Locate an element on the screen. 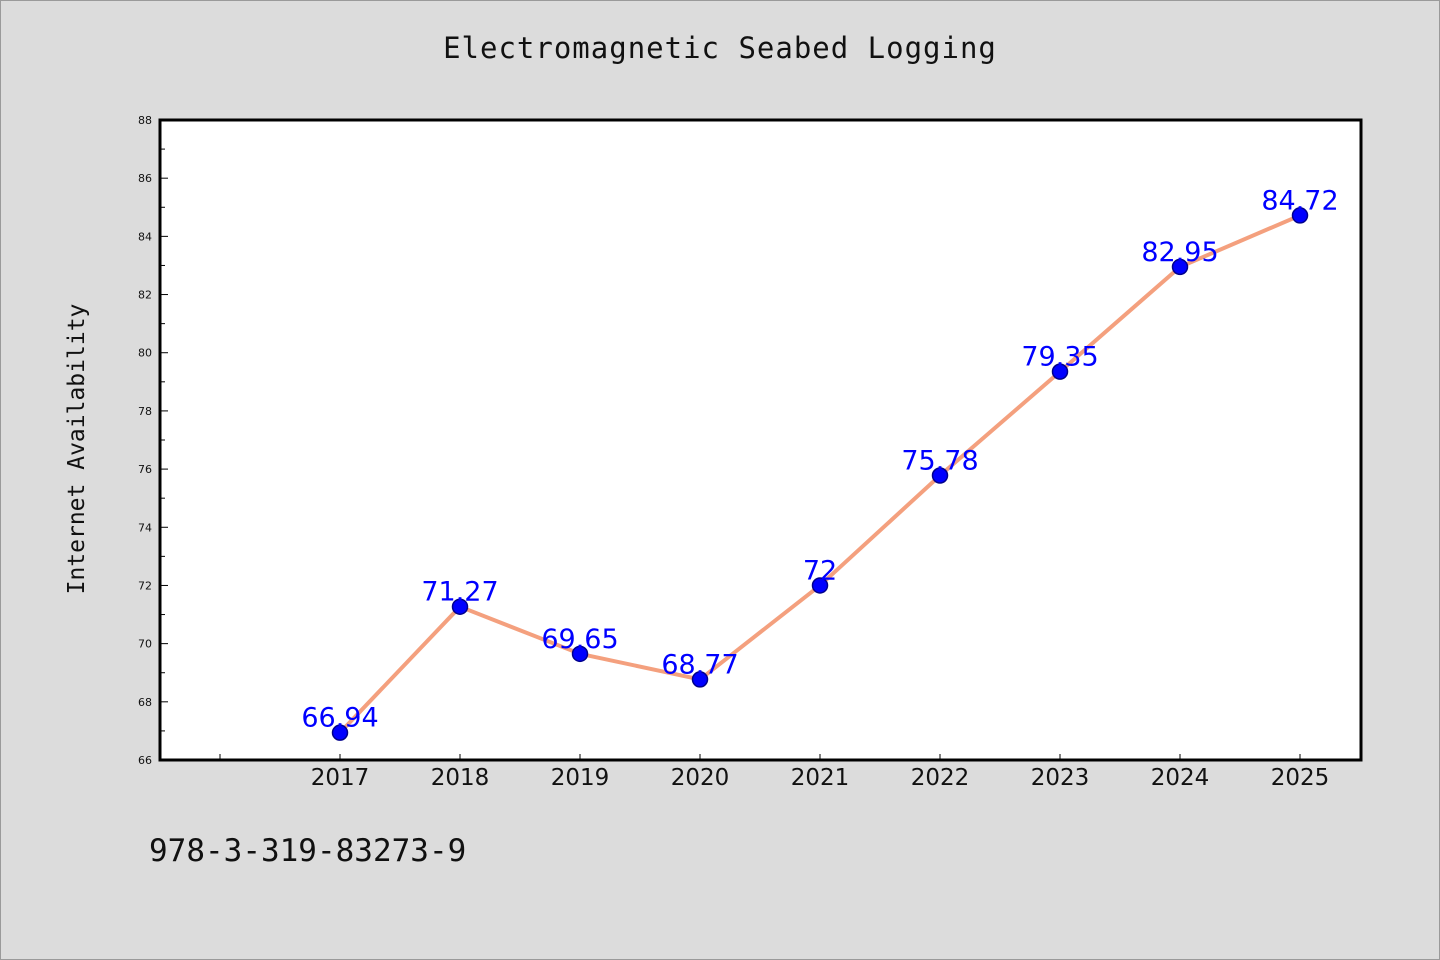 The width and height of the screenshot is (1440, 960). y-tick-label: 74 is located at coordinates (145, 527).